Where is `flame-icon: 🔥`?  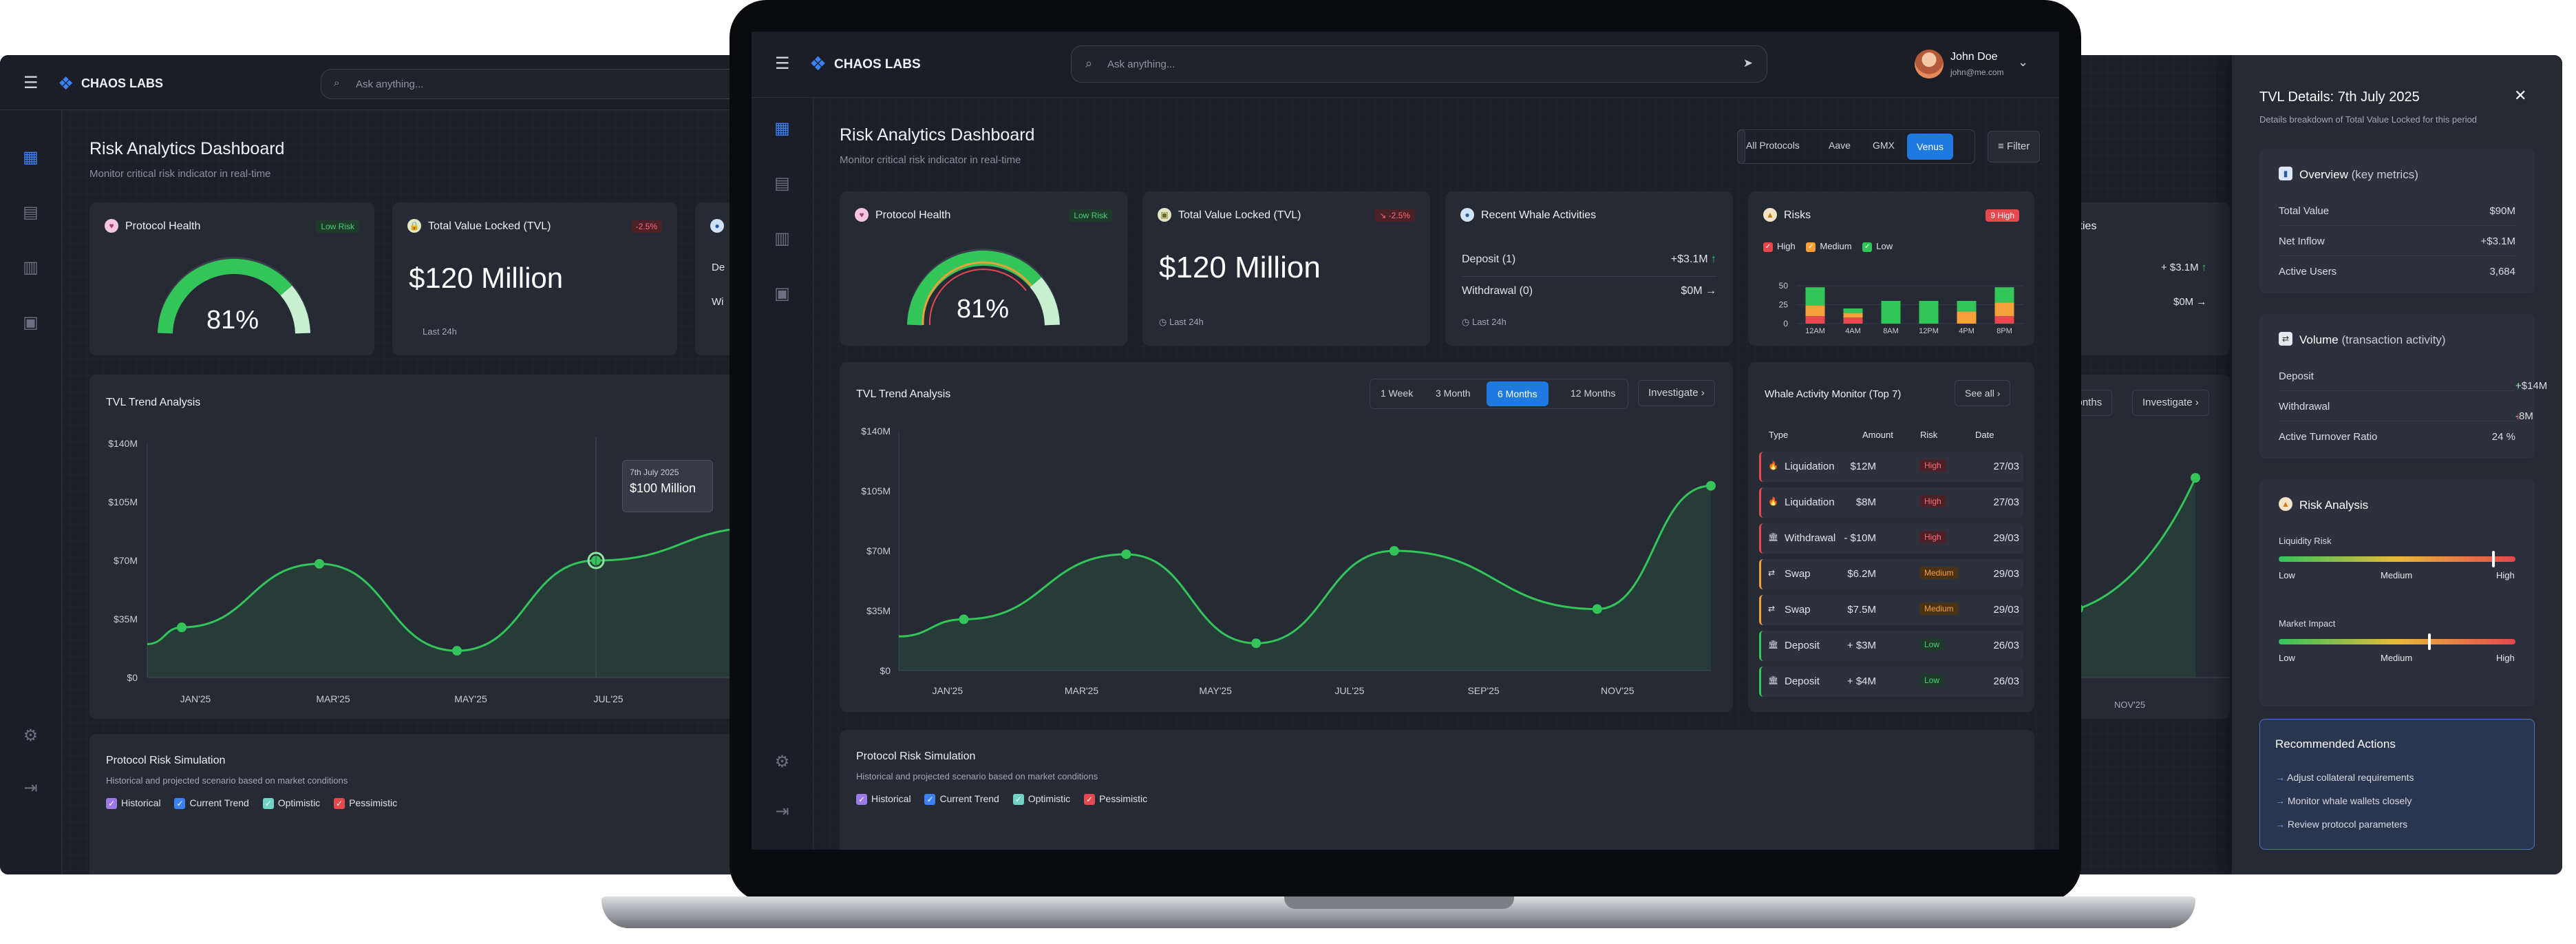 flame-icon: 🔥 is located at coordinates (1773, 465).